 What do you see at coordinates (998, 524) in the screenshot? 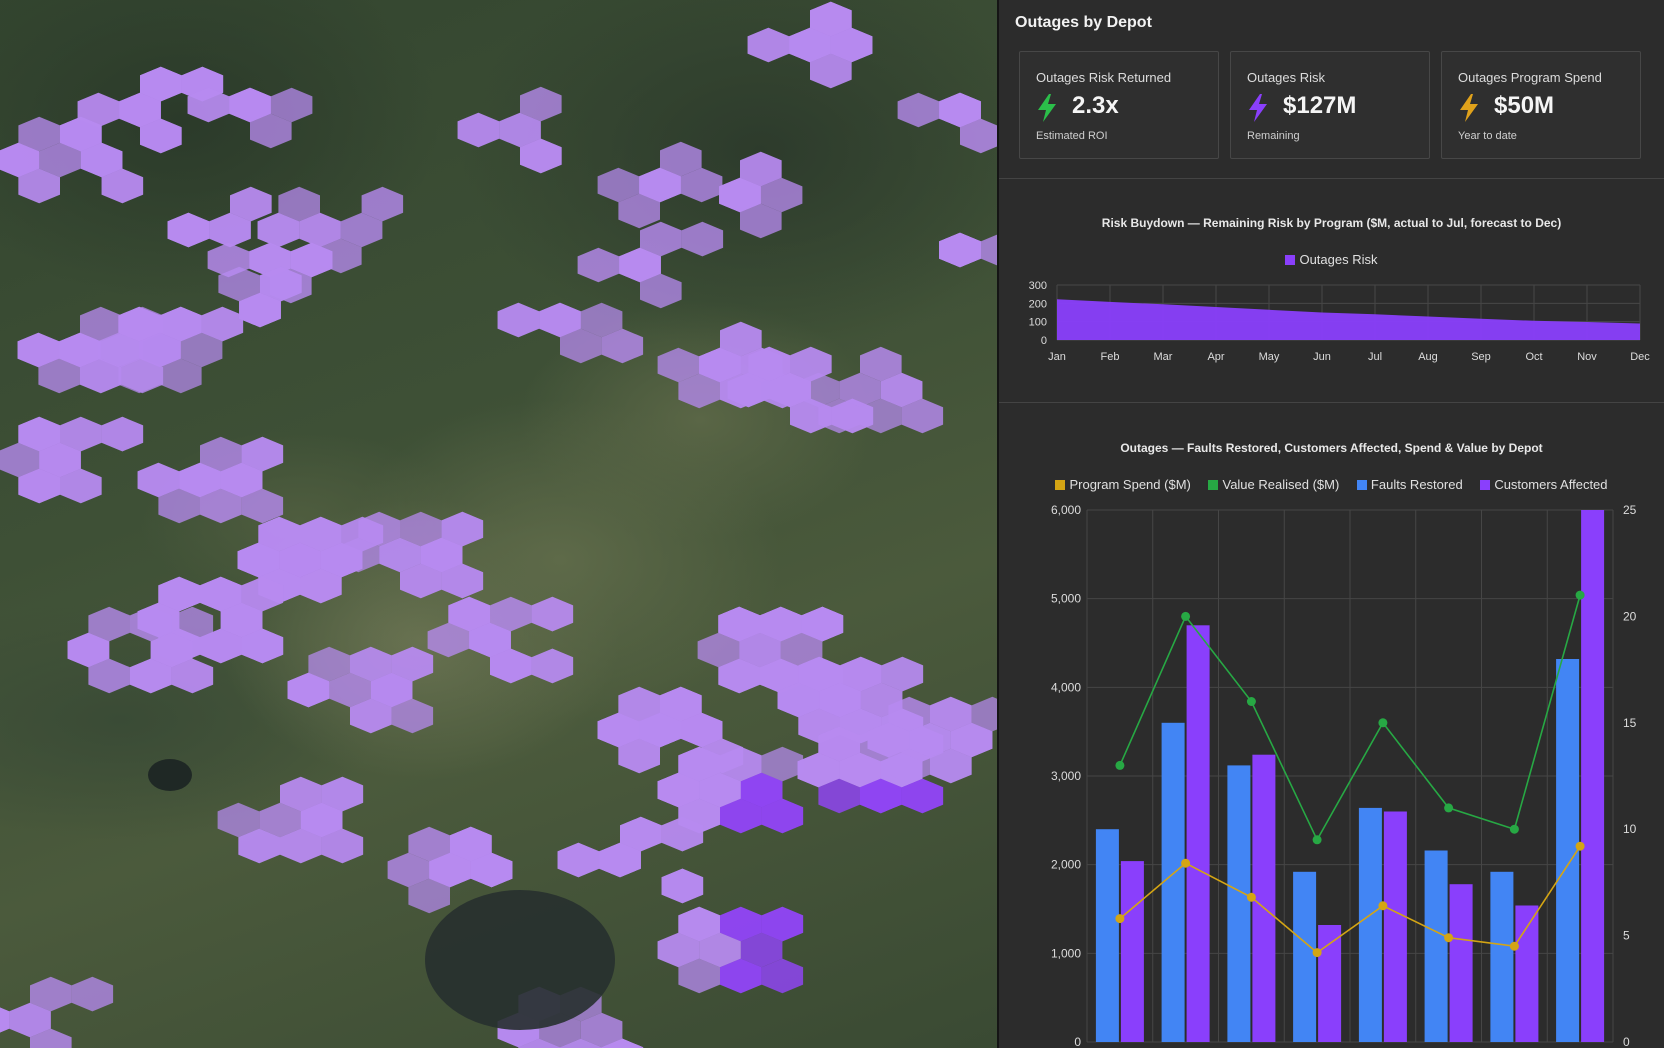
I see `split-divider` at bounding box center [998, 524].